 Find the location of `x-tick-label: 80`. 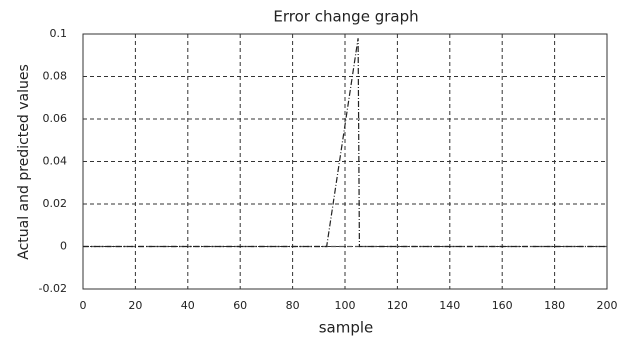

x-tick-label: 80 is located at coordinates (293, 305).